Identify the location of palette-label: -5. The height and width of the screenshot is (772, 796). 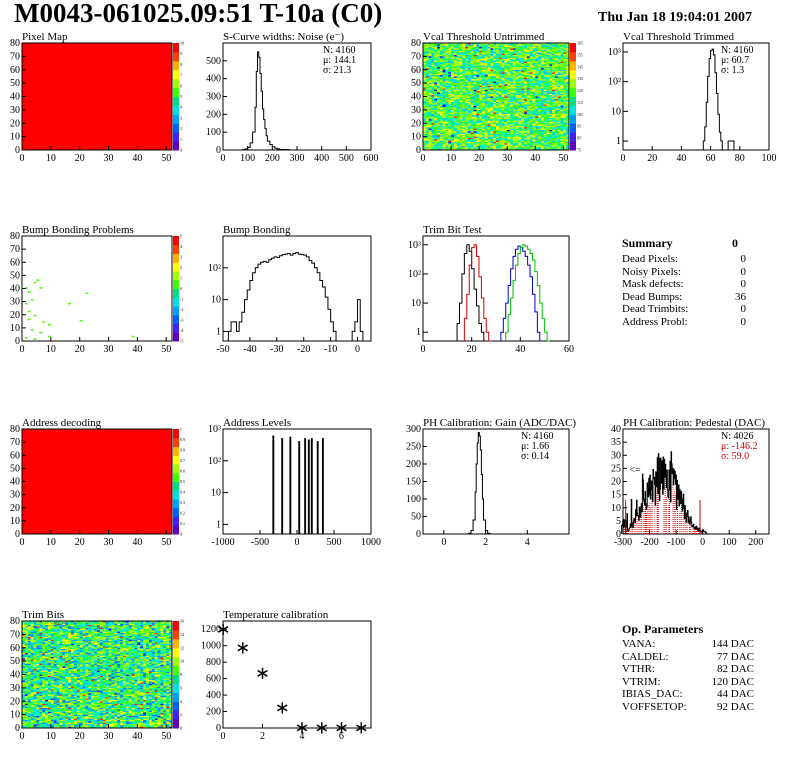
(181, 341).